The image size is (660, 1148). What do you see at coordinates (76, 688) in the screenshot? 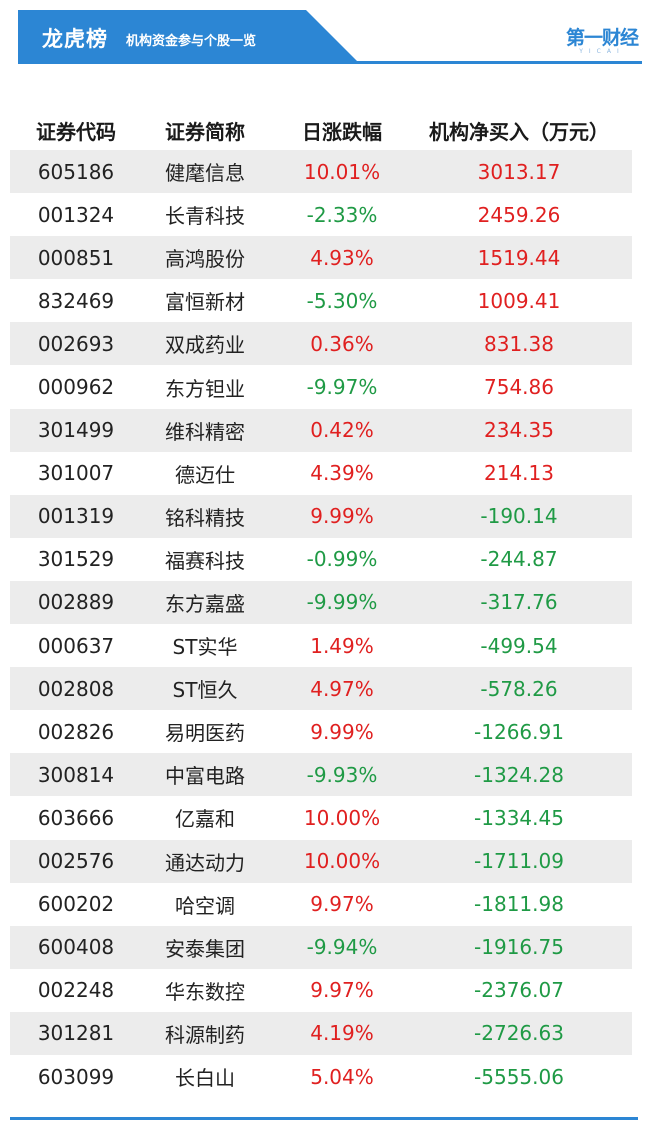
I see `cell-code: 002808` at bounding box center [76, 688].